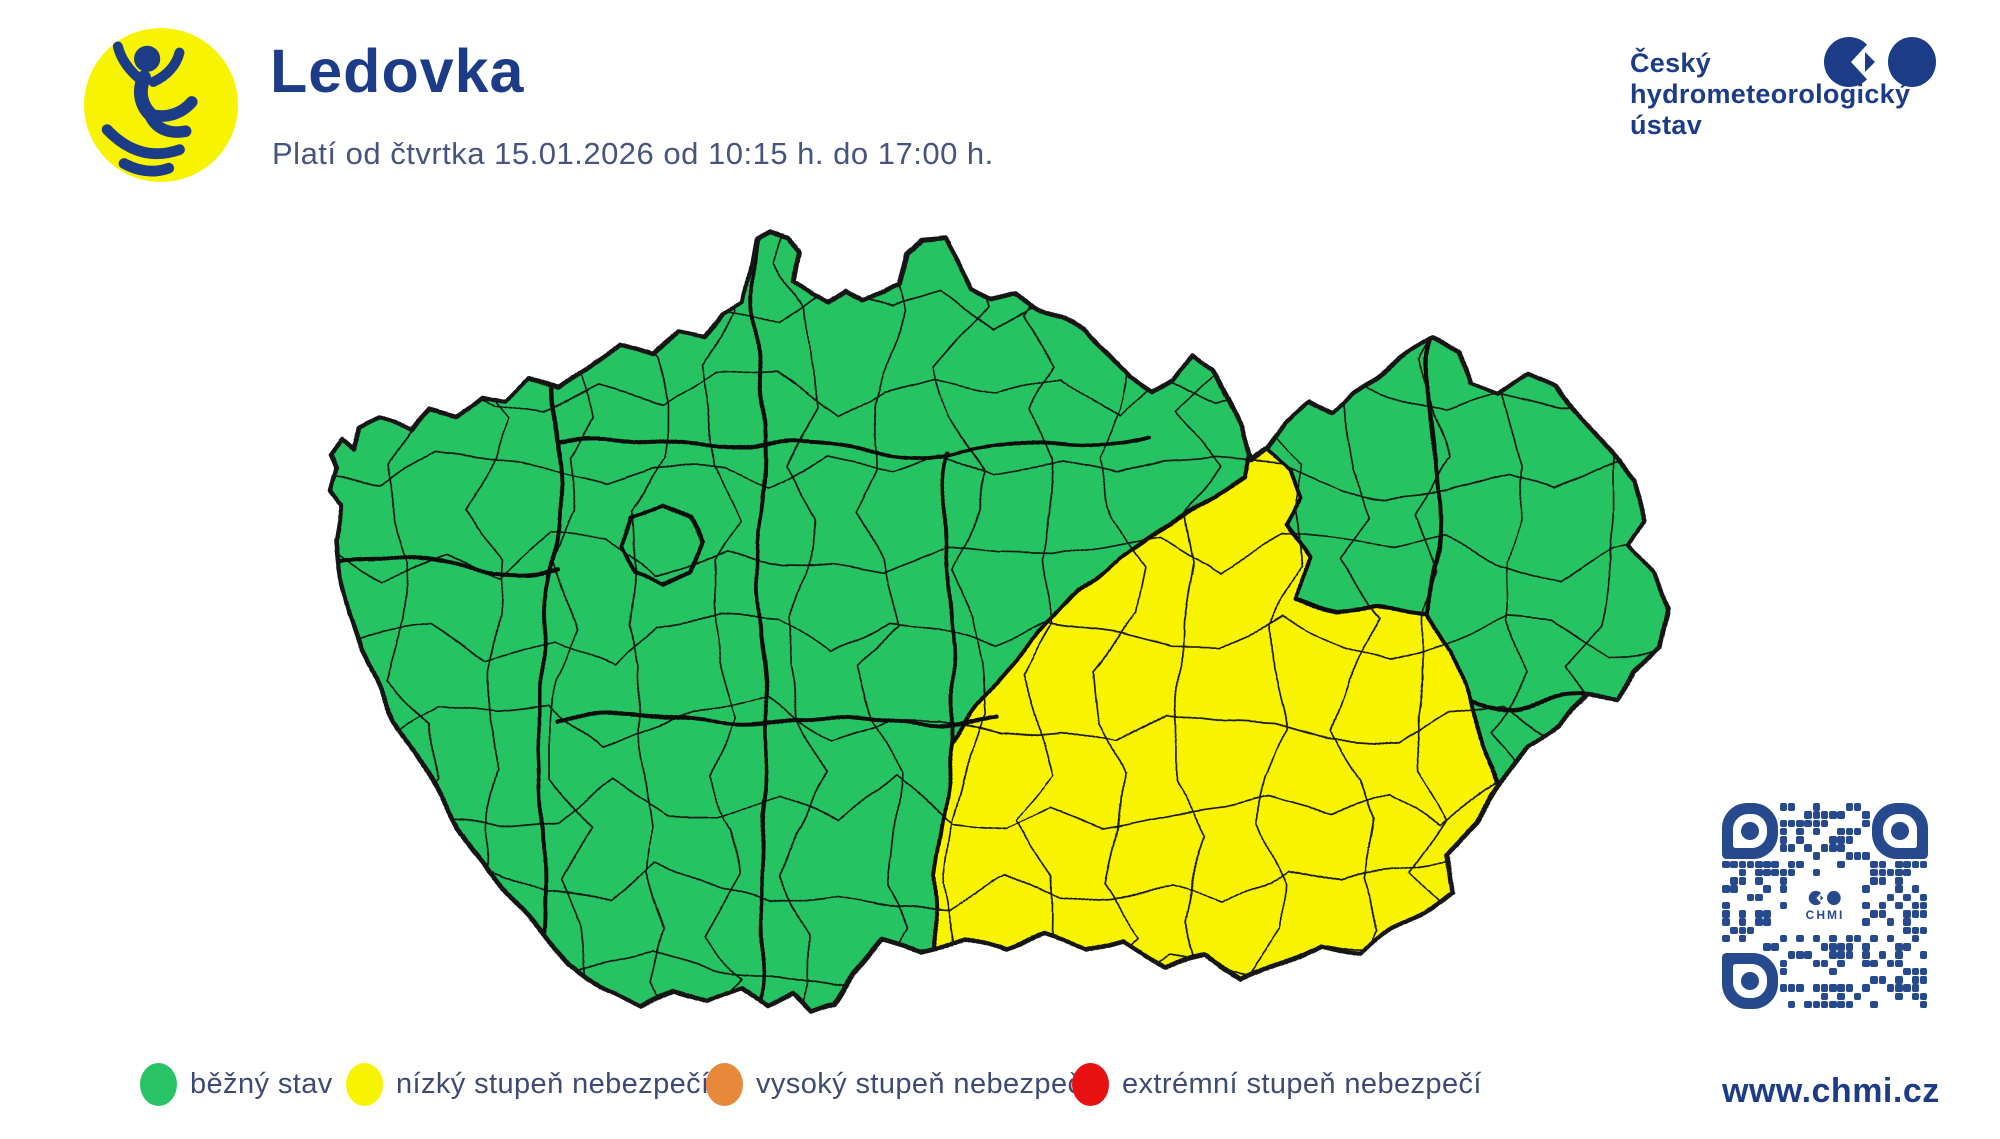  I want to click on qr-finder-bottom-left-icon, so click(1750, 981).